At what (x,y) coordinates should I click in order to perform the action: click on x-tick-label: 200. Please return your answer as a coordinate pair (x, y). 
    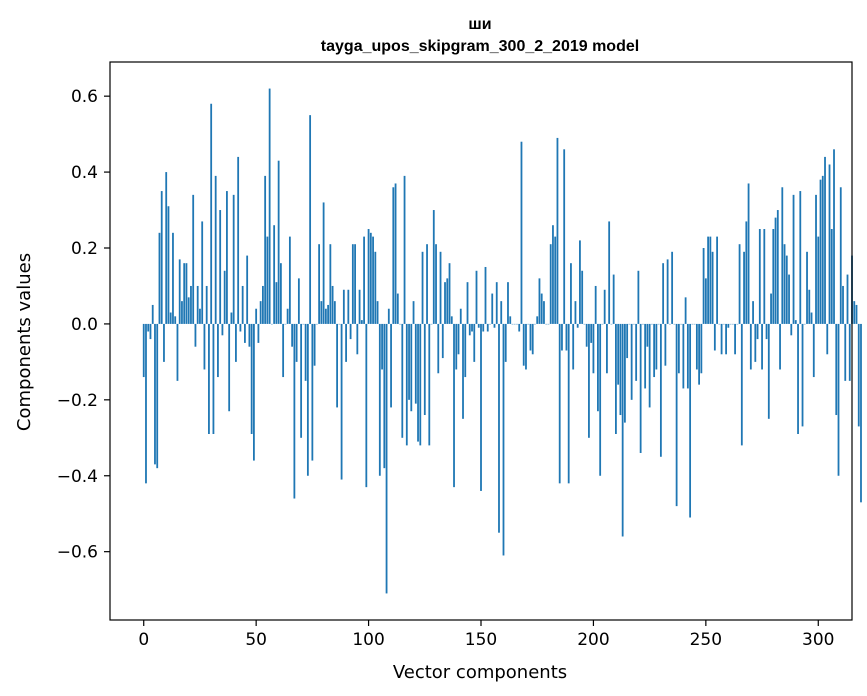
    Looking at the image, I should click on (593, 640).